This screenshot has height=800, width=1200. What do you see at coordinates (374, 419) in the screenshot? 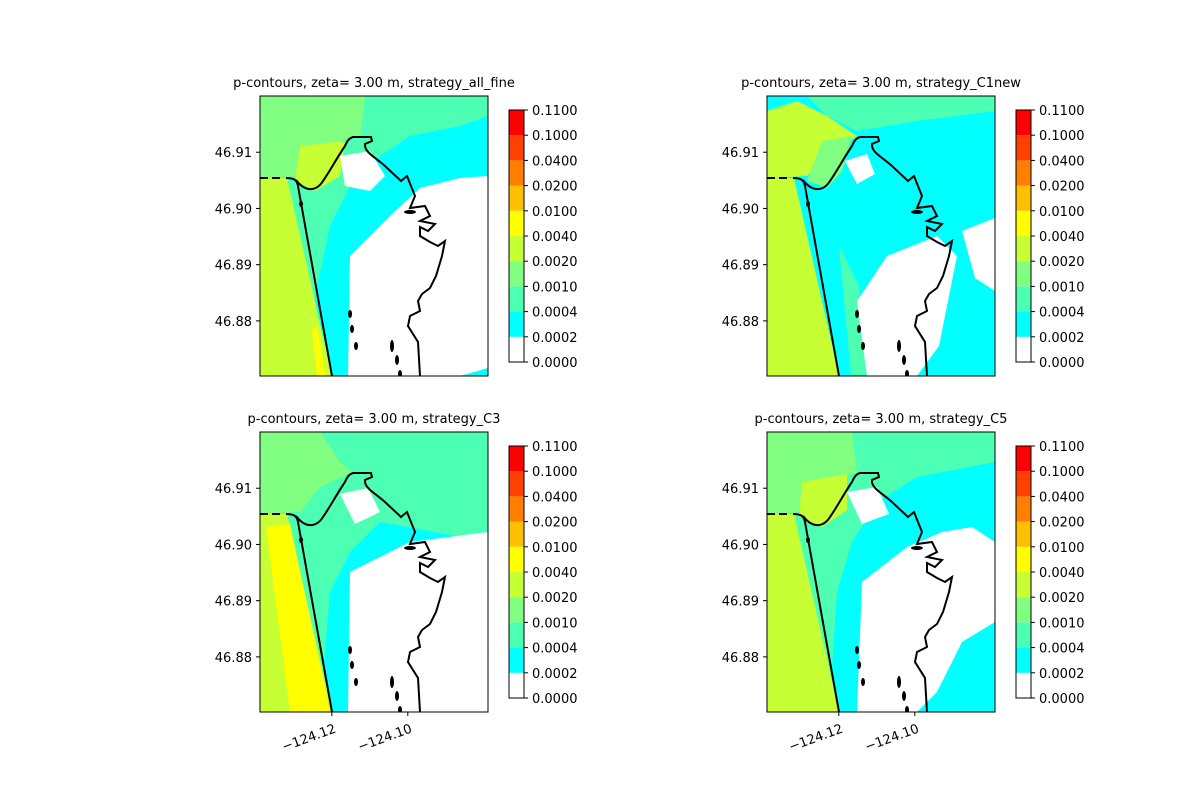
I see `plot-title: p-contours, zeta= 3.00 m, strategy_C3` at bounding box center [374, 419].